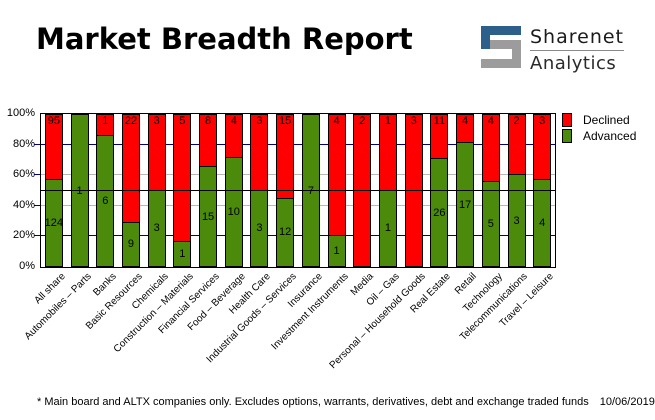 The height and width of the screenshot is (420, 655). What do you see at coordinates (526, 300) in the screenshot?
I see `x-axis-label-19: Travel – Leisure` at bounding box center [526, 300].